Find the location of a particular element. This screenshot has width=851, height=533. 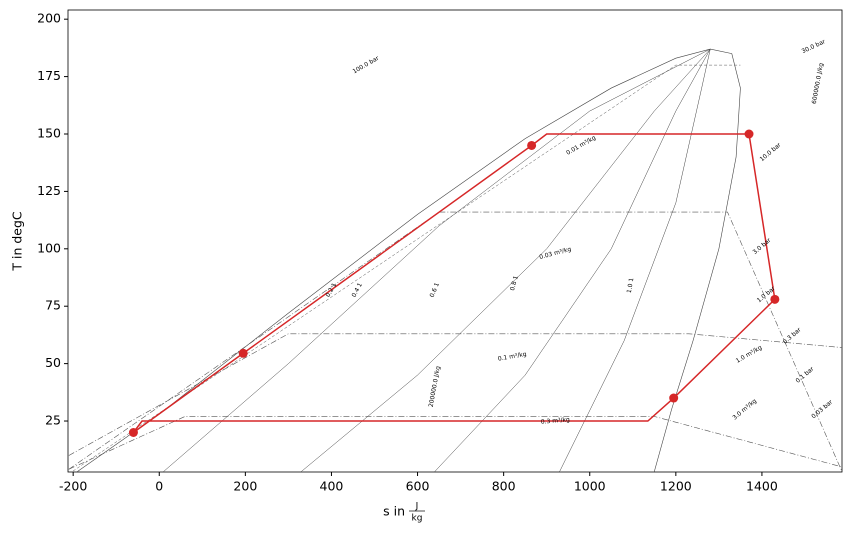

x-unit-num: J is located at coordinates (417, 507).